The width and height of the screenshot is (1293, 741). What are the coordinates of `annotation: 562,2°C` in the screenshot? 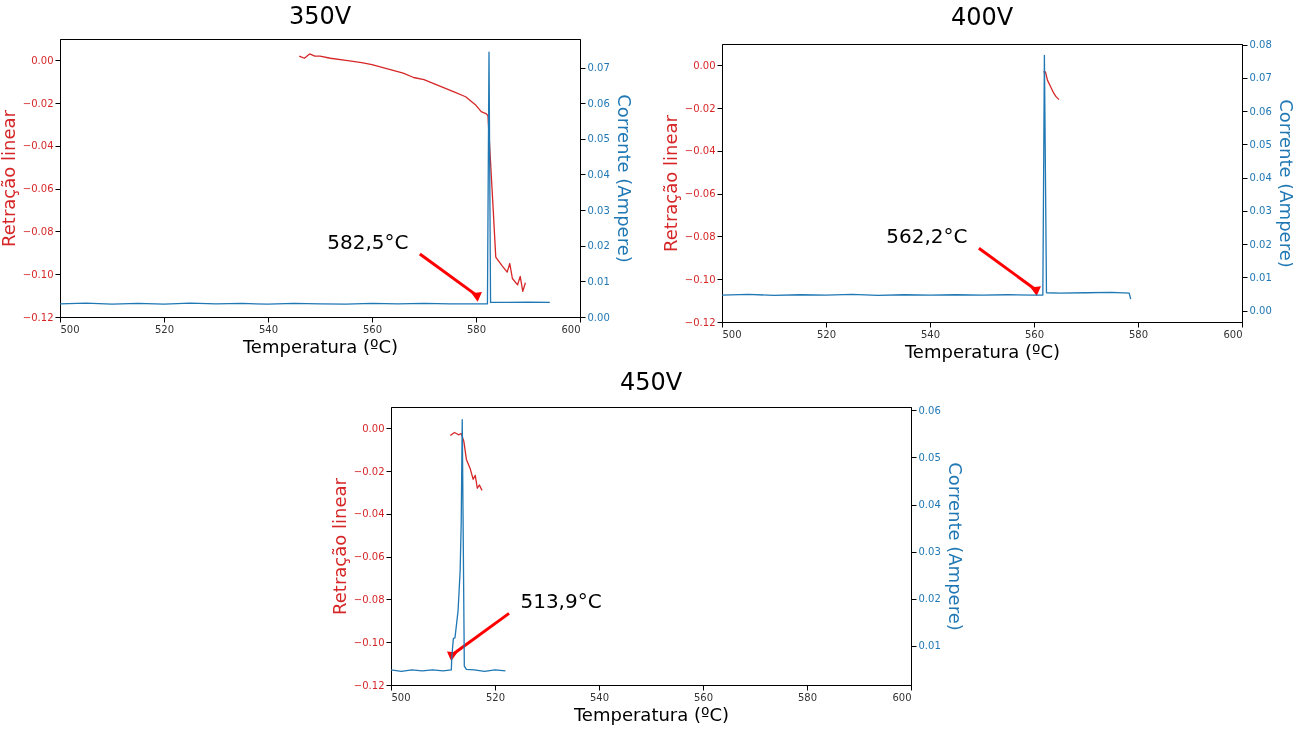 It's located at (926, 236).